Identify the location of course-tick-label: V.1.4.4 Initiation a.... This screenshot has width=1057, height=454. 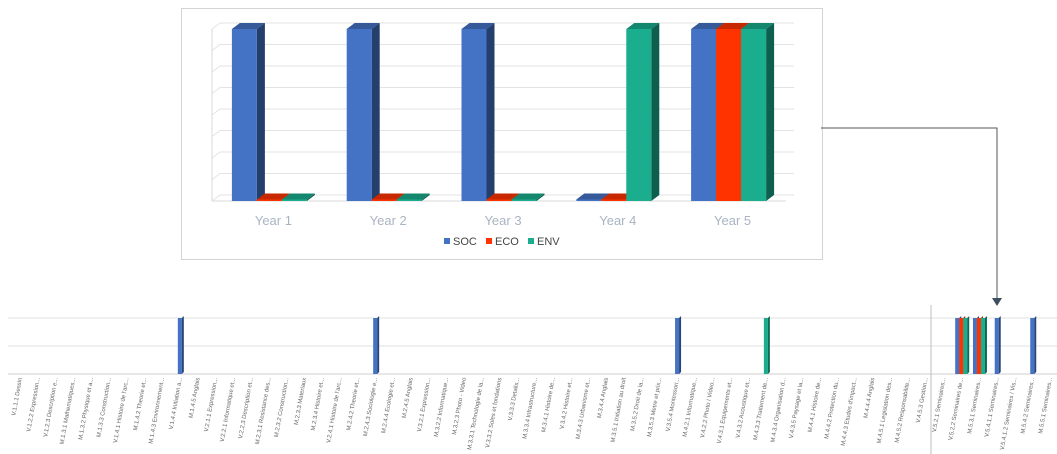
(176, 403).